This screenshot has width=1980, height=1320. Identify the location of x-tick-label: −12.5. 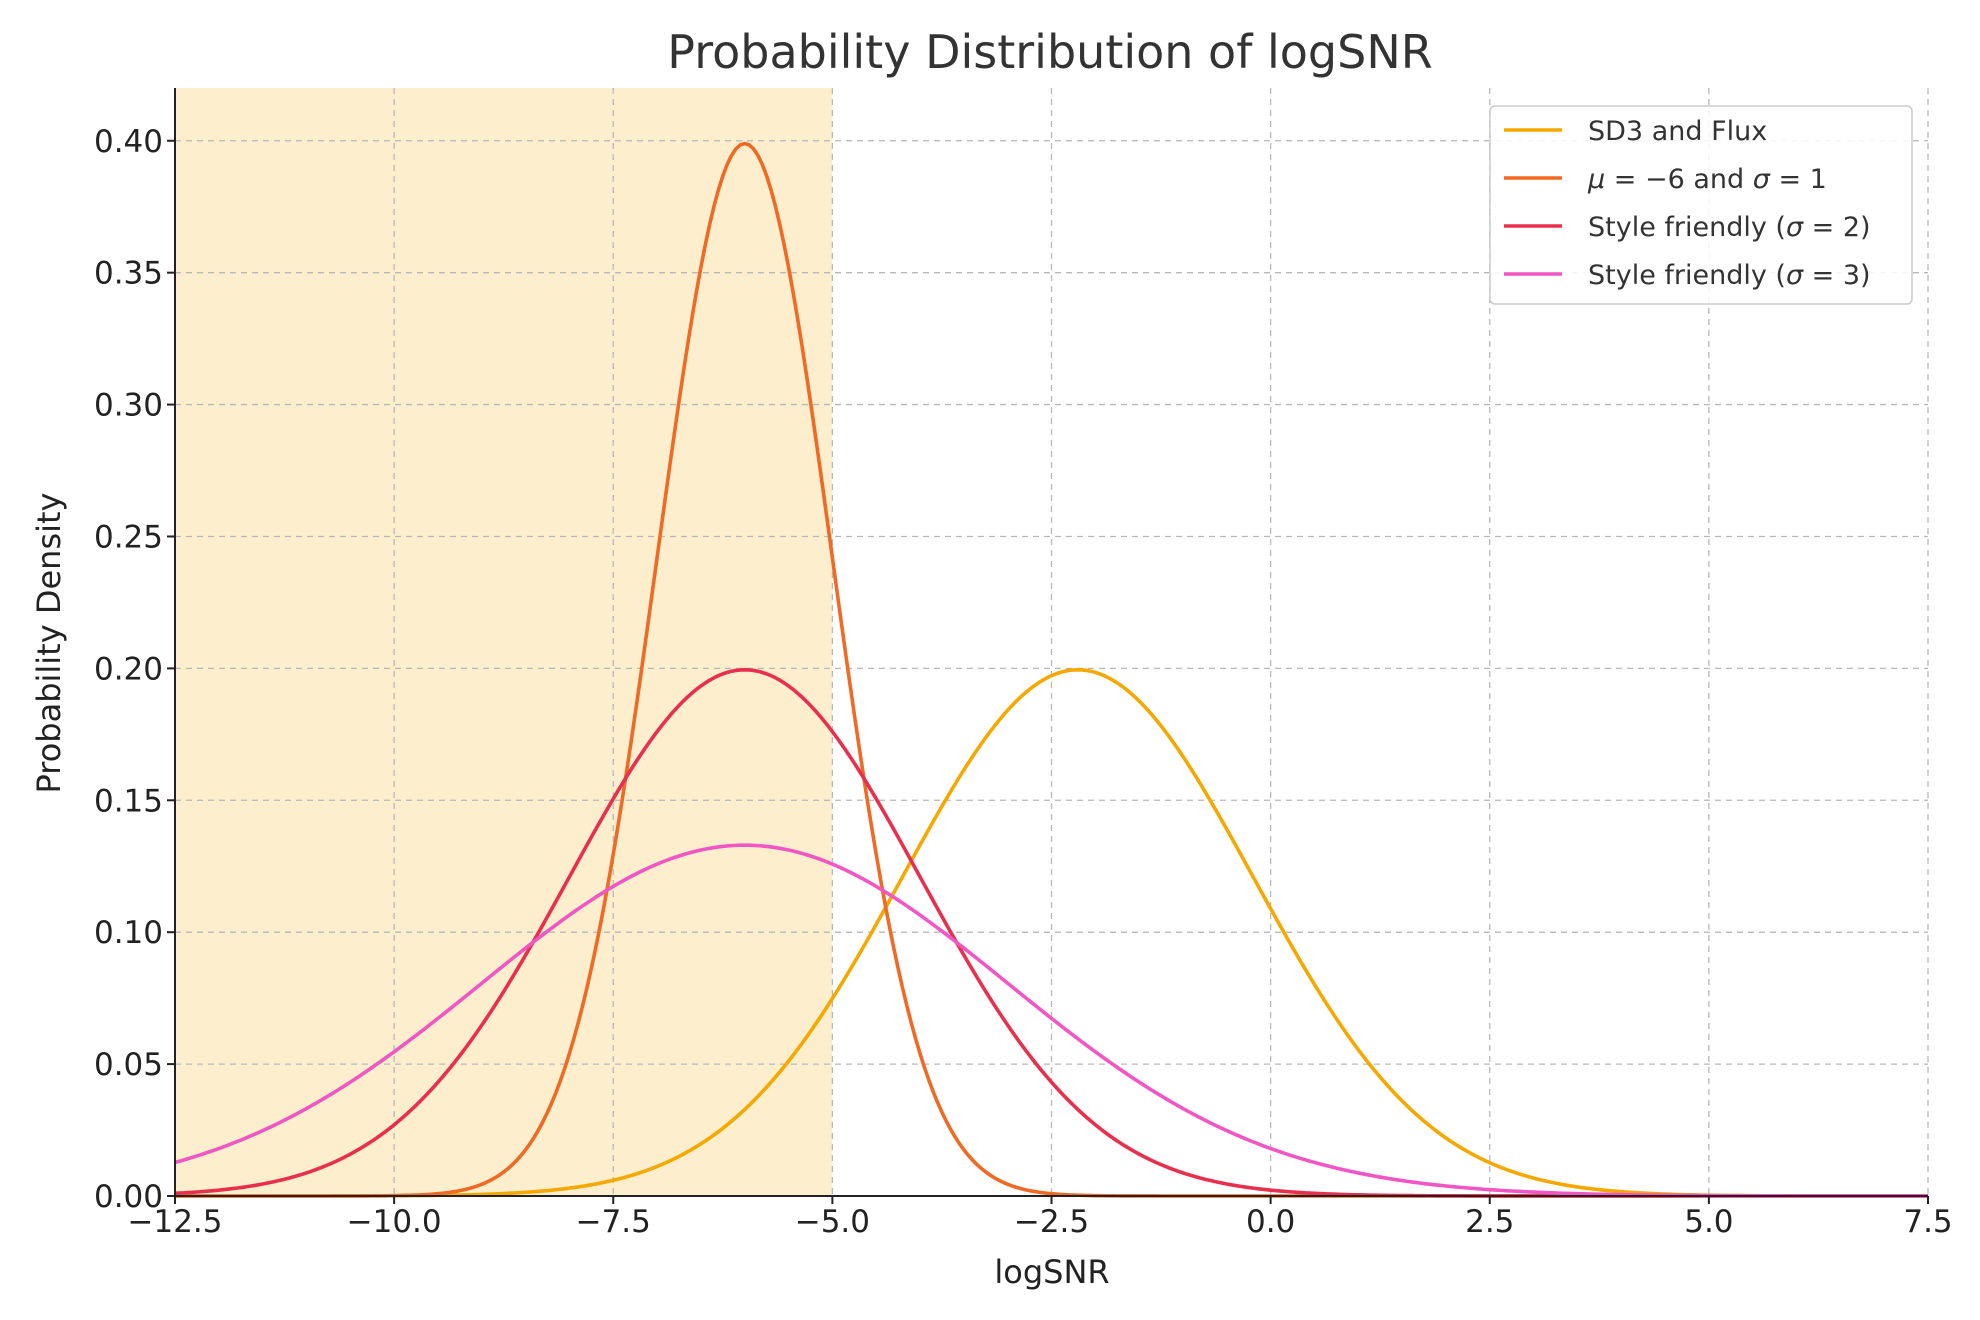
(175, 1222).